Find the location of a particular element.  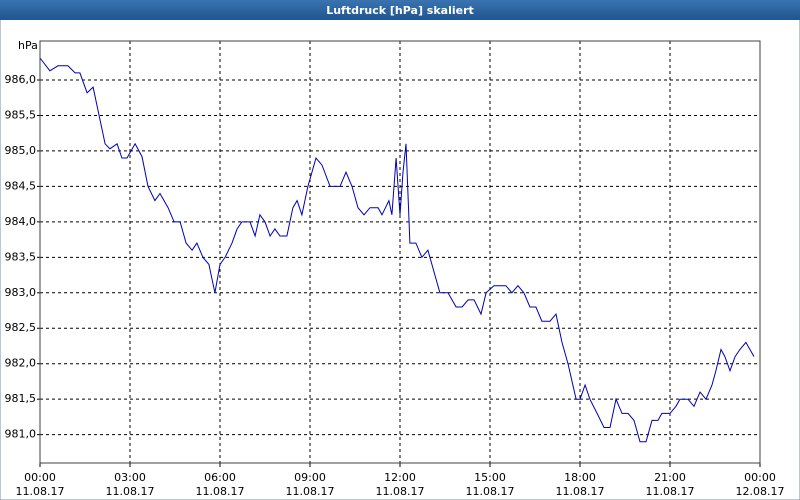

y-tick-label: 982,0 is located at coordinates (21, 363).